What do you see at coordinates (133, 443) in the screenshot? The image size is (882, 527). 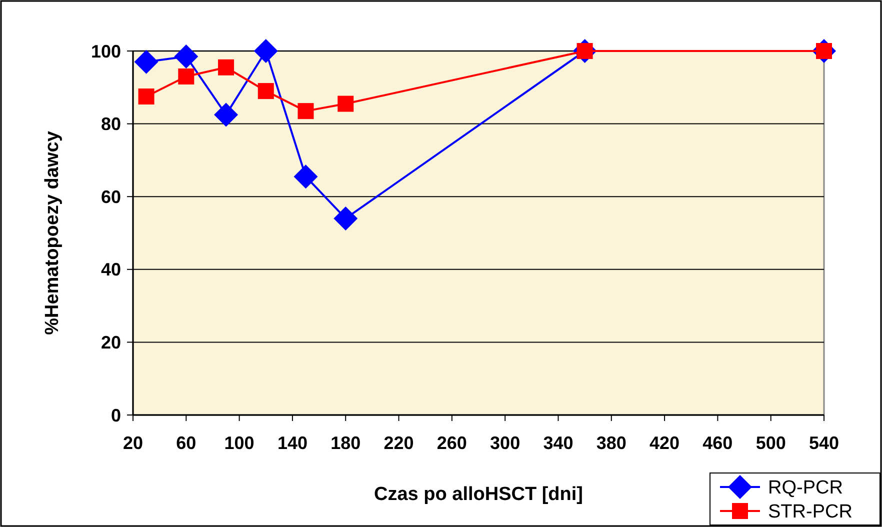 I see `x-tick-label: 20` at bounding box center [133, 443].